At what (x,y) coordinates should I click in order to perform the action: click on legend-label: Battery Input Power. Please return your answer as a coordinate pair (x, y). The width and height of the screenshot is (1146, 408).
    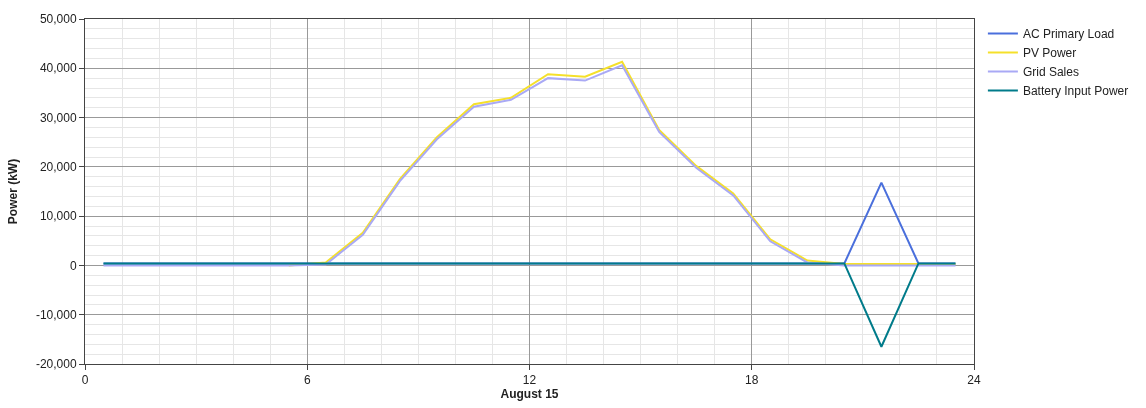
    Looking at the image, I should click on (1075, 91).